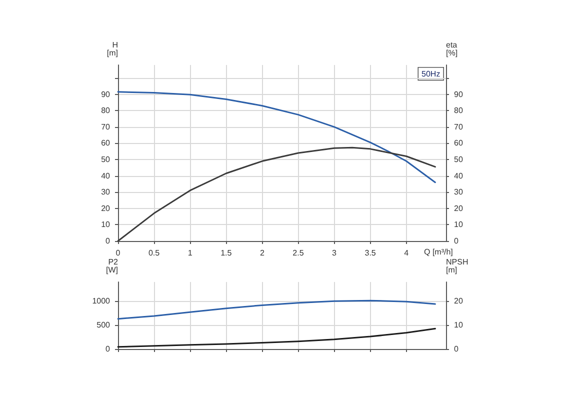  What do you see at coordinates (407, 253) in the screenshot?
I see `x-tick-label: 4` at bounding box center [407, 253].